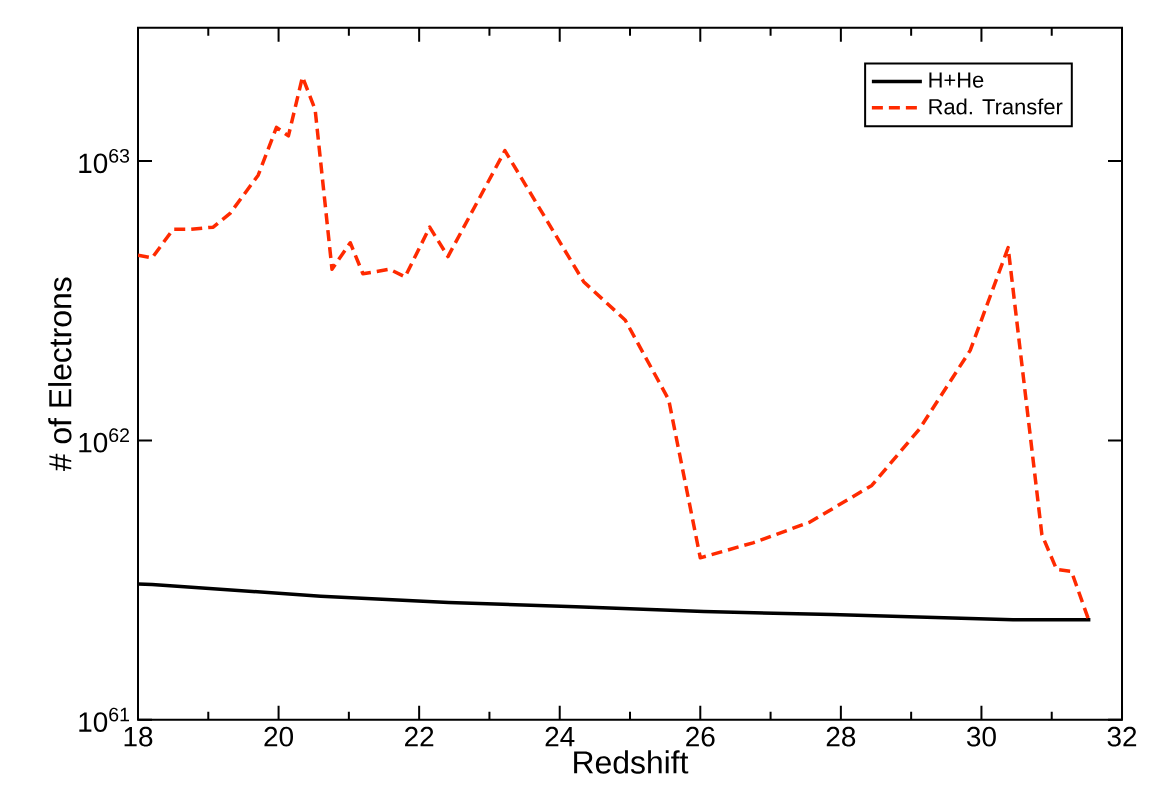 The image size is (1168, 799). What do you see at coordinates (560, 736) in the screenshot?
I see `x-tick-label: 24` at bounding box center [560, 736].